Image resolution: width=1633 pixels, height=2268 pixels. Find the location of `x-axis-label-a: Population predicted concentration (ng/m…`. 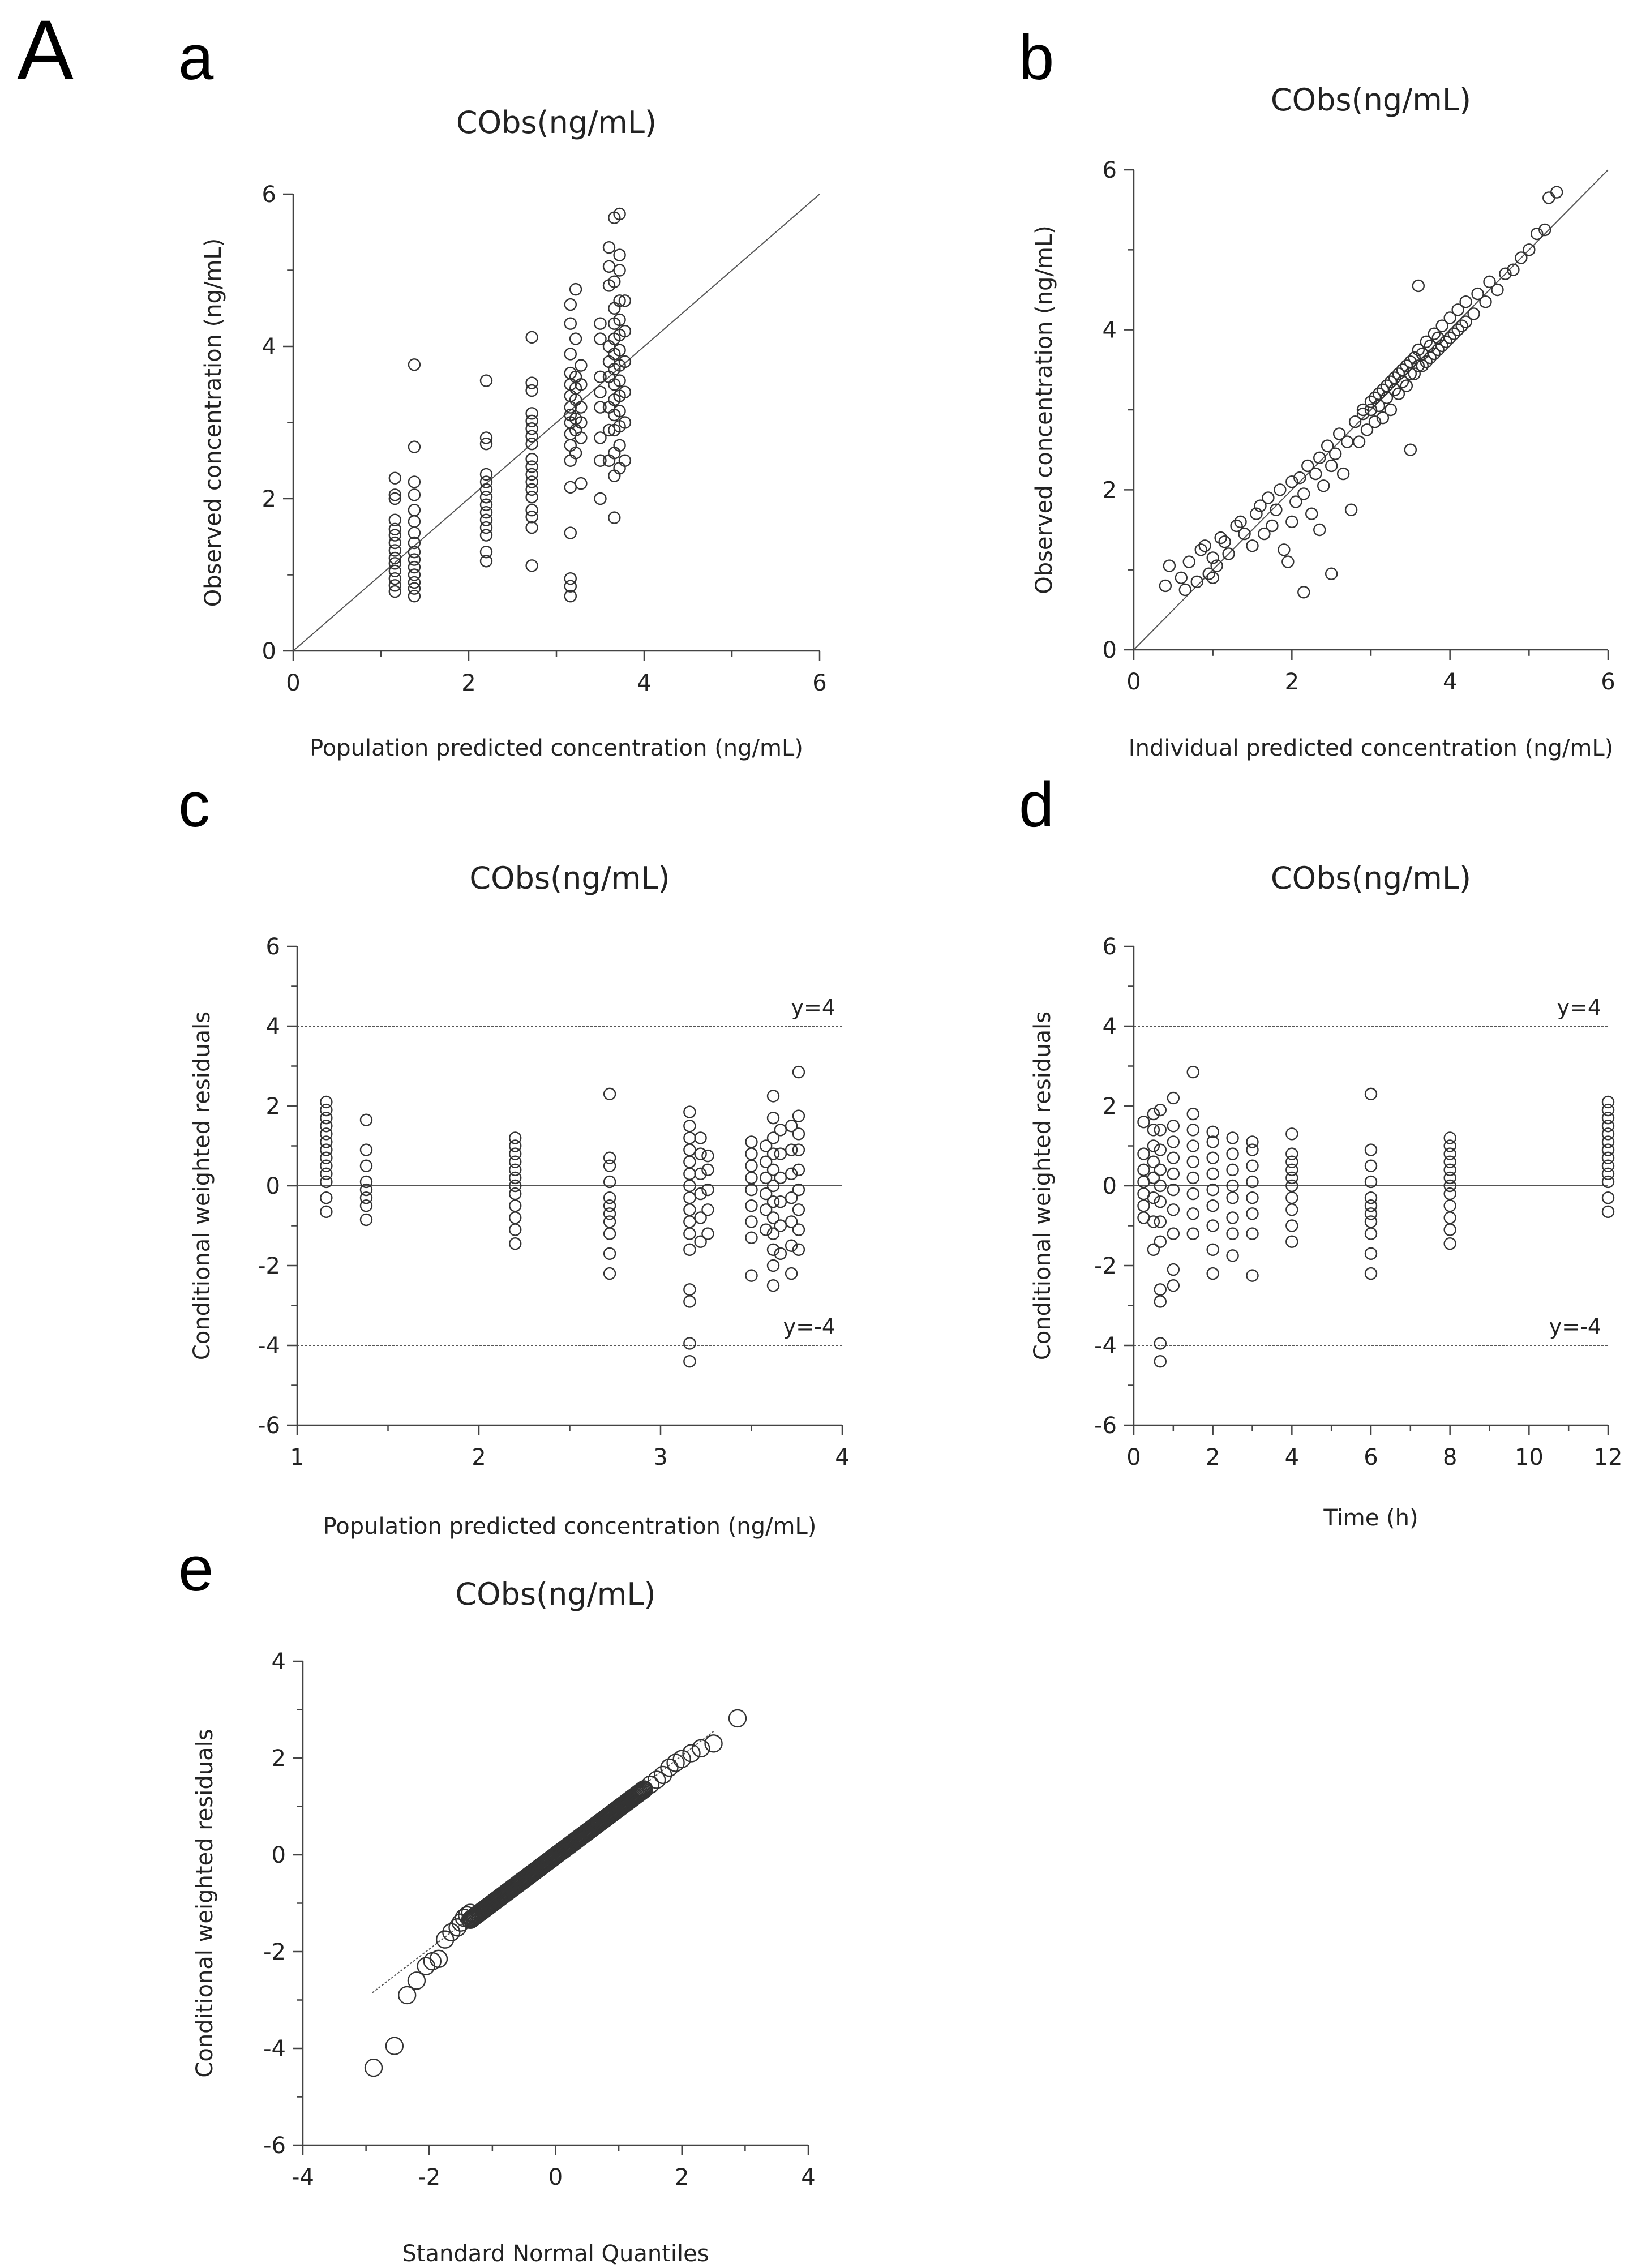

x-axis-label-a: Population predicted concentration (ng/m… is located at coordinates (556, 748).